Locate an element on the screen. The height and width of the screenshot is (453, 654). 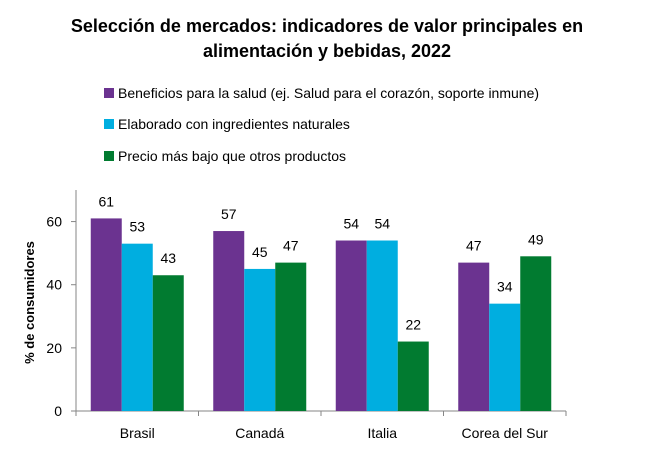
y-tick-label: 20 is located at coordinates (54, 348).